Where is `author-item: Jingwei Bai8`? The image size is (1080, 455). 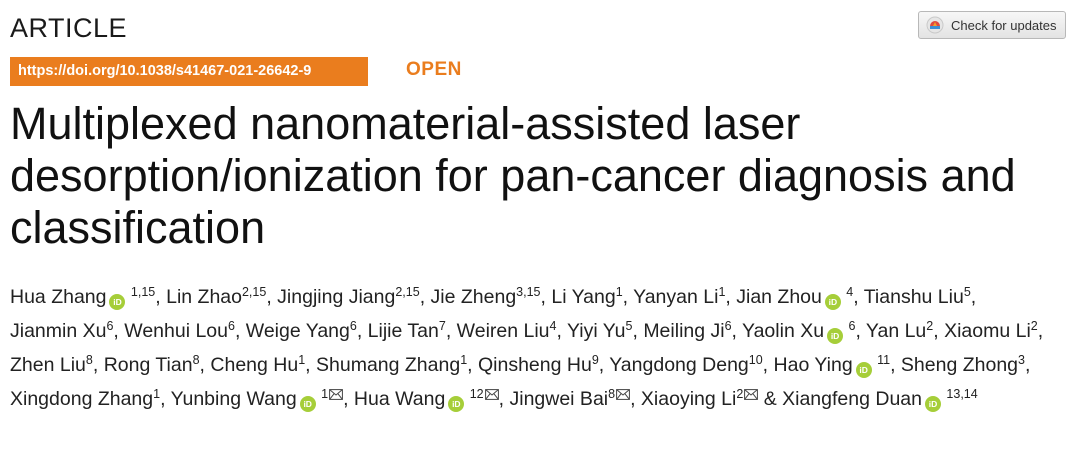 author-item: Jingwei Bai8 is located at coordinates (569, 399).